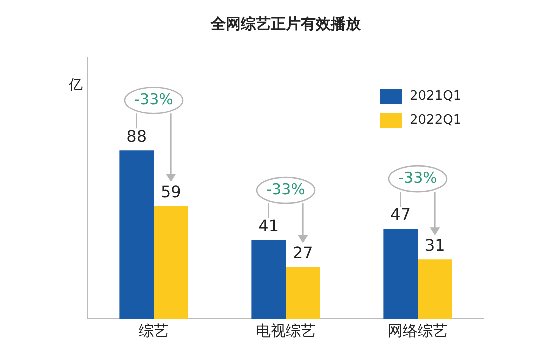 The image size is (554, 349). I want to click on x-tick-label: 综艺, so click(154, 331).